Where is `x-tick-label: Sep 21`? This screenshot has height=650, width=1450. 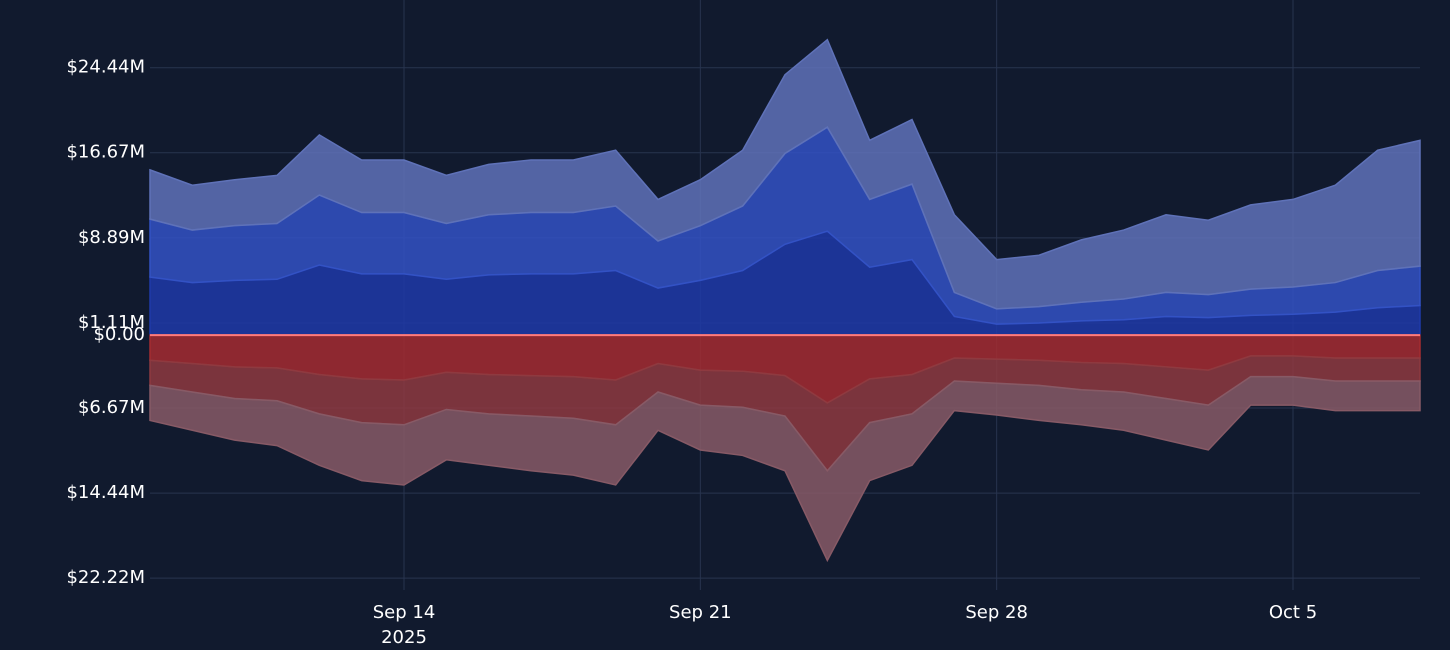 x-tick-label: Sep 21 is located at coordinates (700, 612).